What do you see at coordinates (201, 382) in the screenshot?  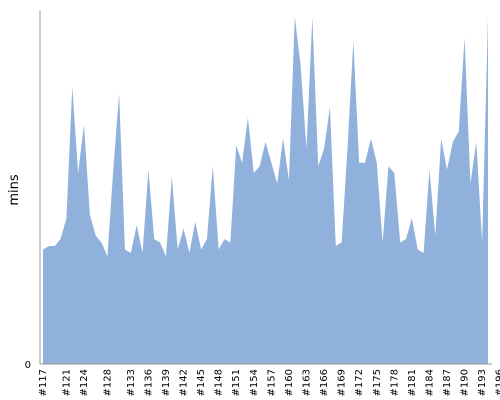 I see `x-tick-label: #145` at bounding box center [201, 382].